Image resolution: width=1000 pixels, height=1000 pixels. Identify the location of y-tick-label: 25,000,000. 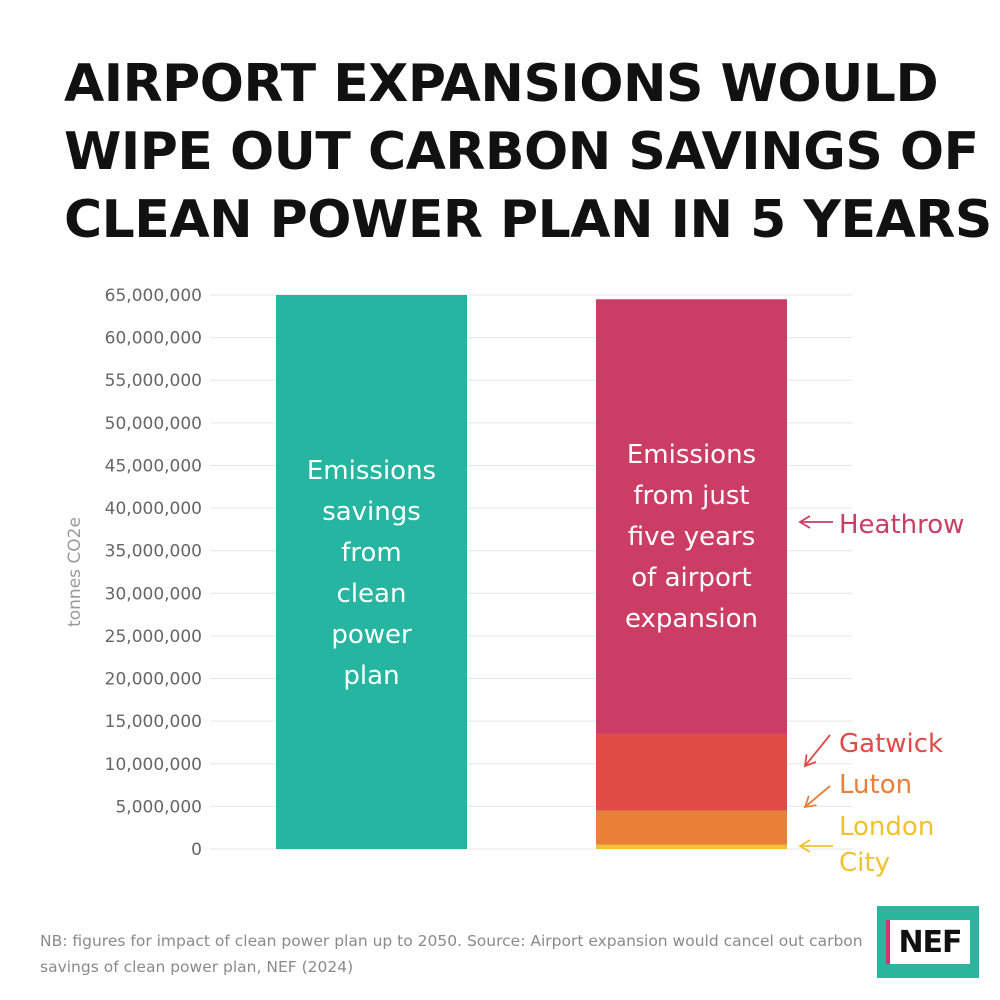
(153, 637).